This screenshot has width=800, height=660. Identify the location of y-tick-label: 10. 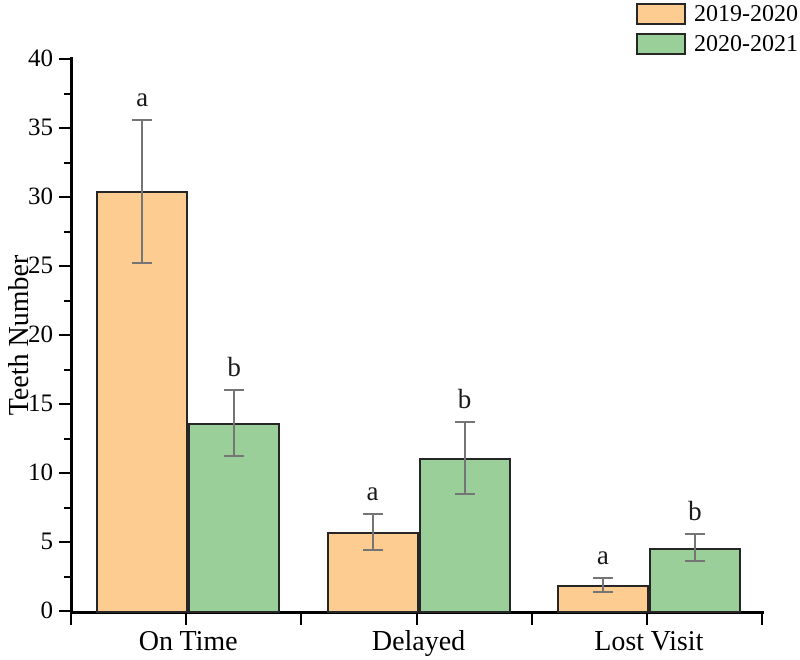
(40, 472).